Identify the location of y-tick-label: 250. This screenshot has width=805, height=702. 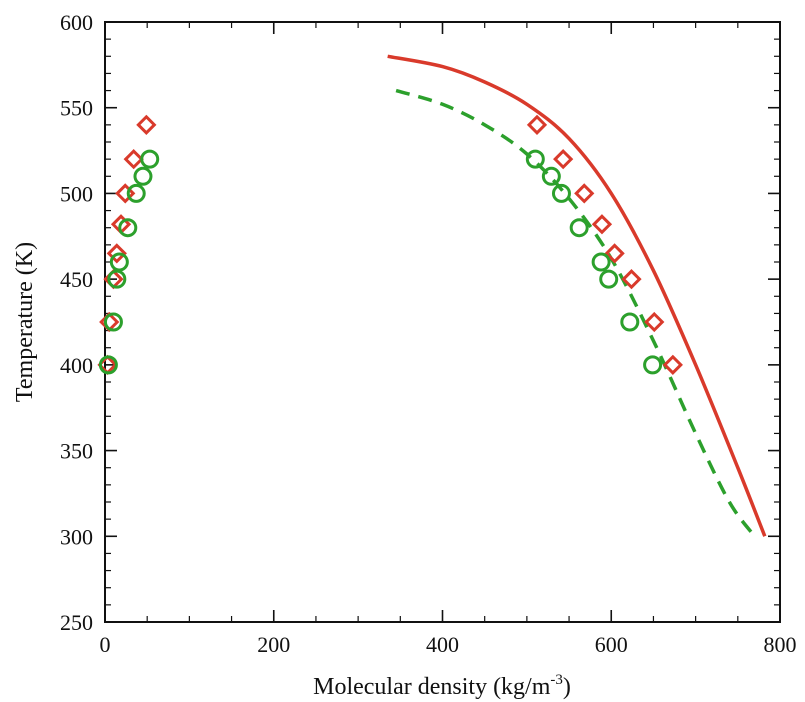
(76, 622).